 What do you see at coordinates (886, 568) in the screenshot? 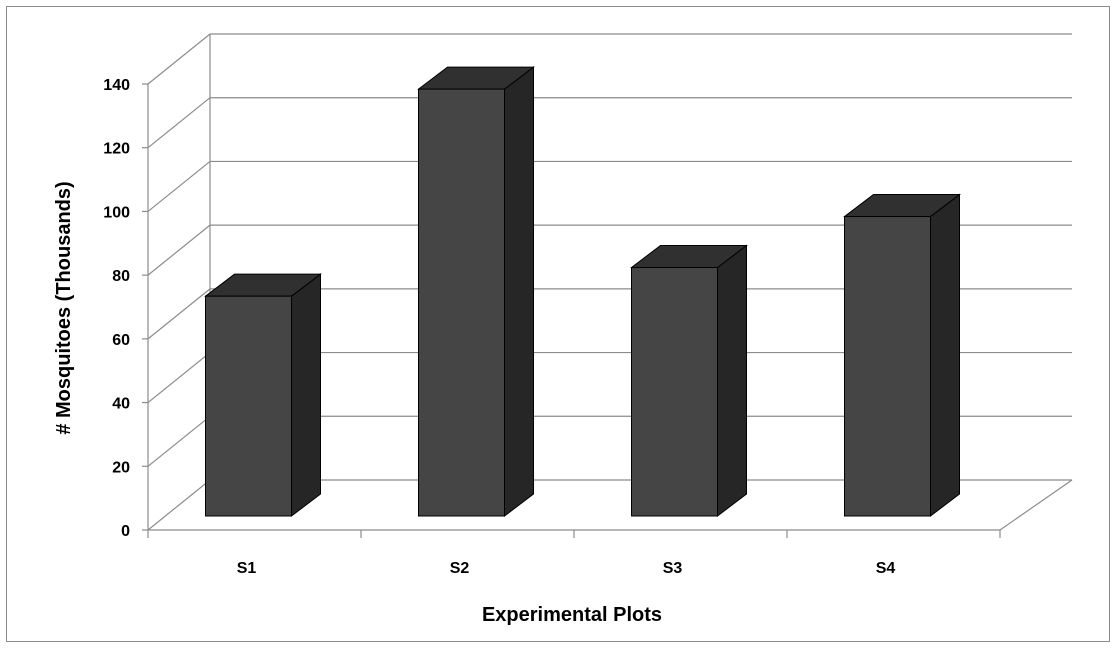
I see `x-tick-label: S4` at bounding box center [886, 568].